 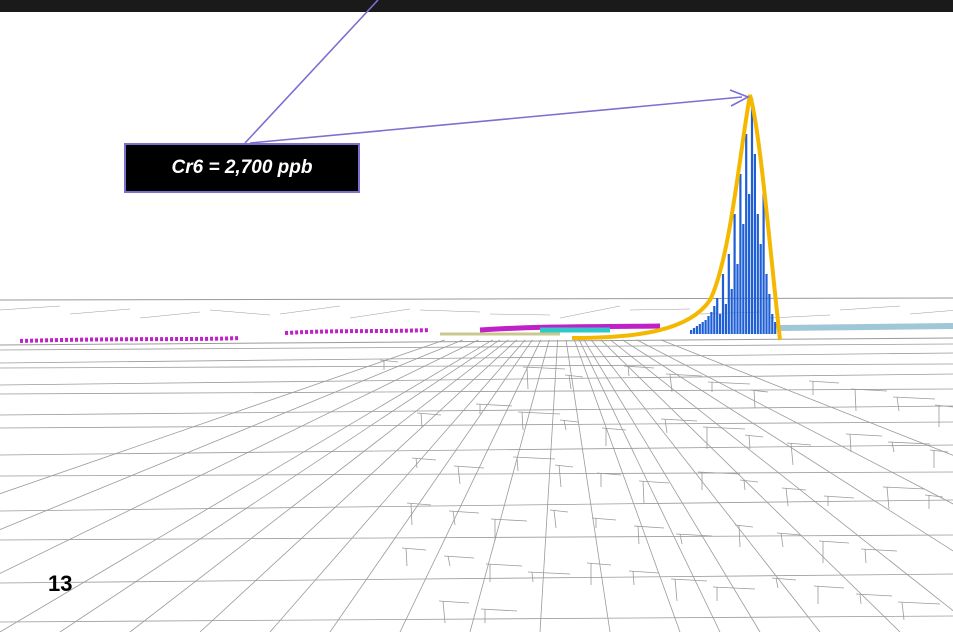 I want to click on plume-outline, so click(x=676, y=217).